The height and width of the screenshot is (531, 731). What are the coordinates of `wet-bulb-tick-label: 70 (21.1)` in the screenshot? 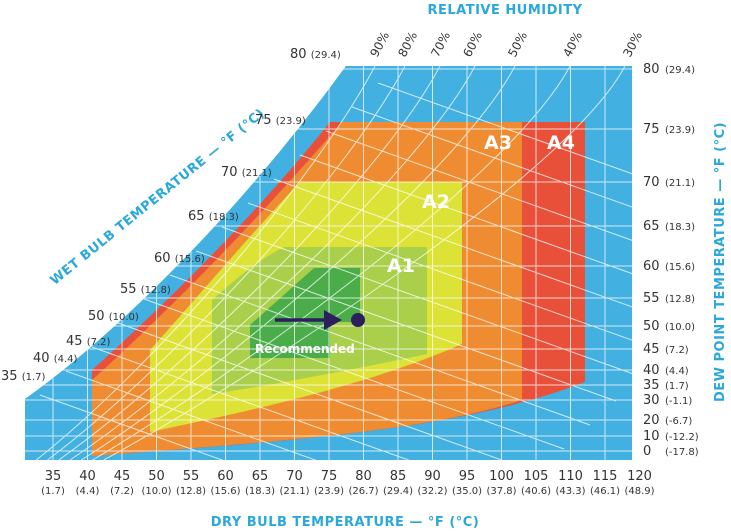 It's located at (246, 172).